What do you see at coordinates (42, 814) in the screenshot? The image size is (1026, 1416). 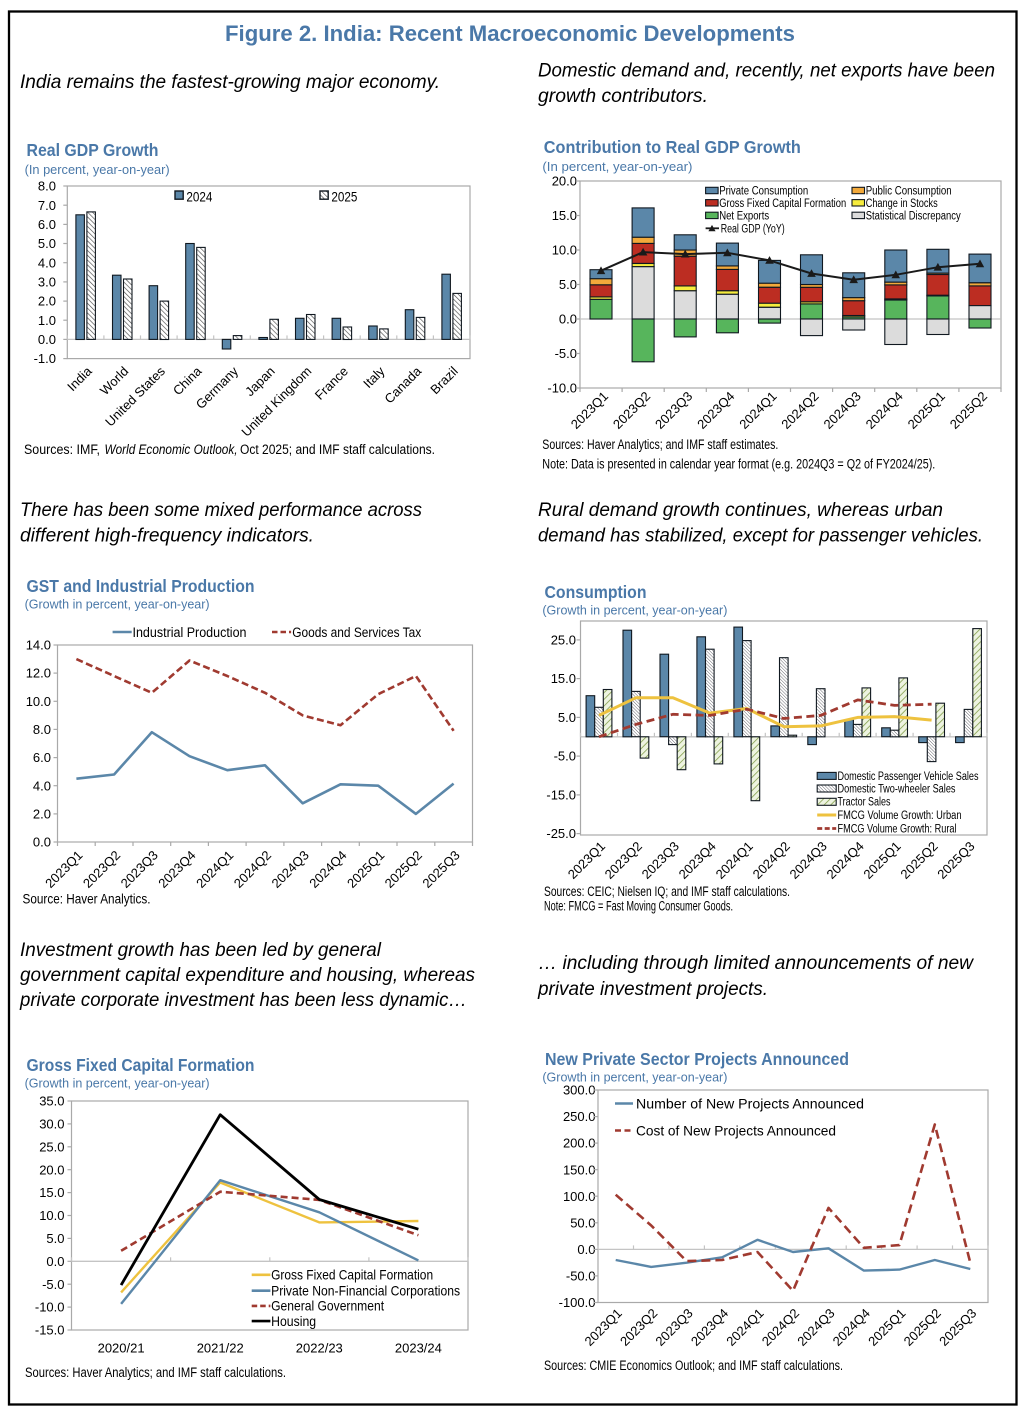 I see `svg-text: 2.0` at bounding box center [42, 814].